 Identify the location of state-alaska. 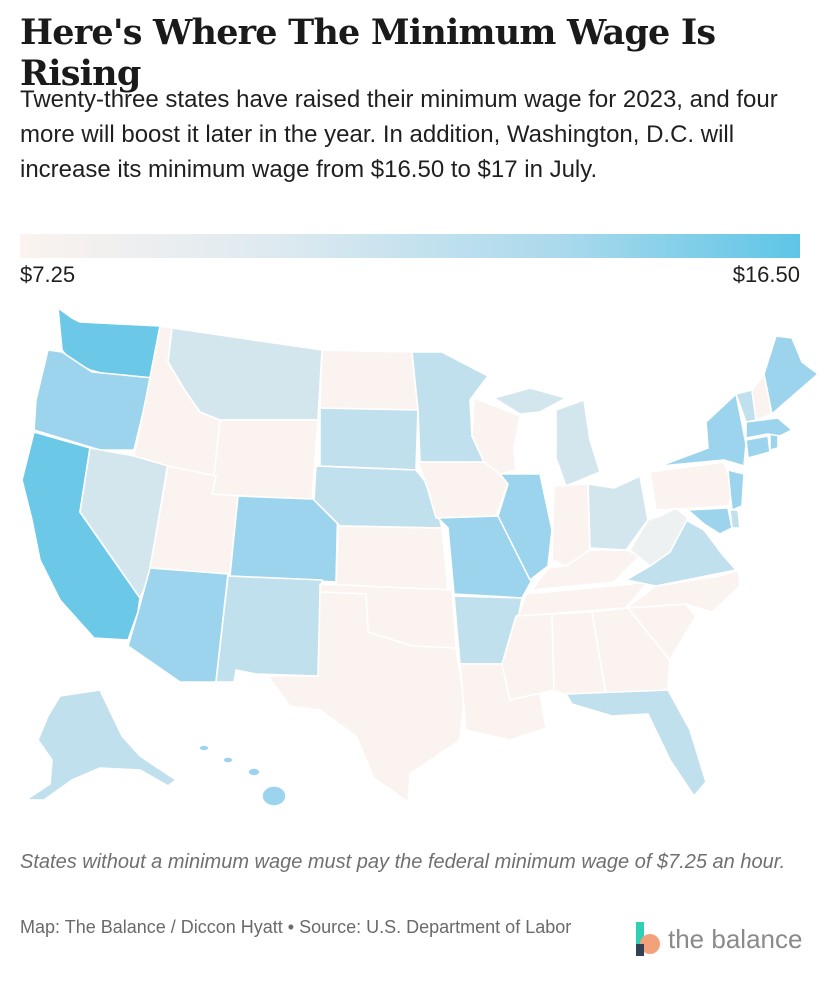
(101, 745).